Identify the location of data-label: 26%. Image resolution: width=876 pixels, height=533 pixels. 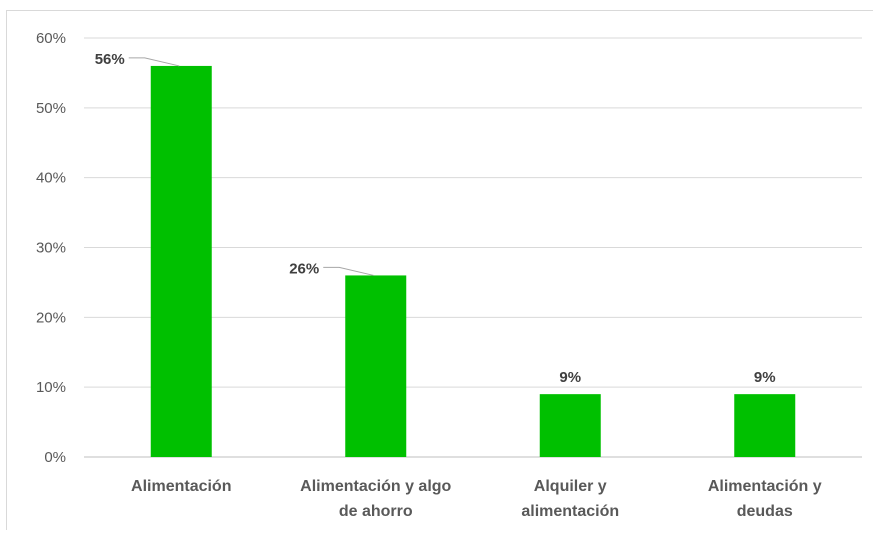
(304, 268).